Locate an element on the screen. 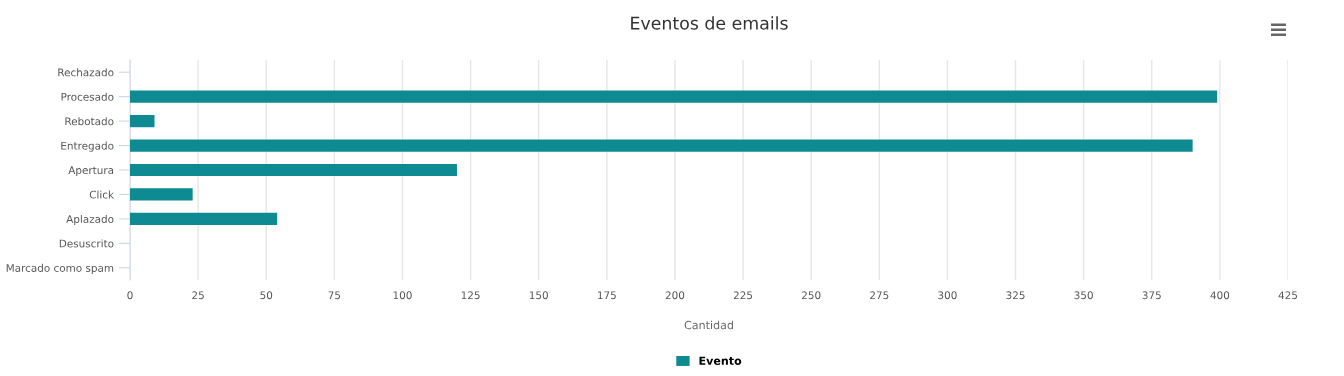 The width and height of the screenshot is (1344, 376). x-tick-label: 300 is located at coordinates (947, 295).